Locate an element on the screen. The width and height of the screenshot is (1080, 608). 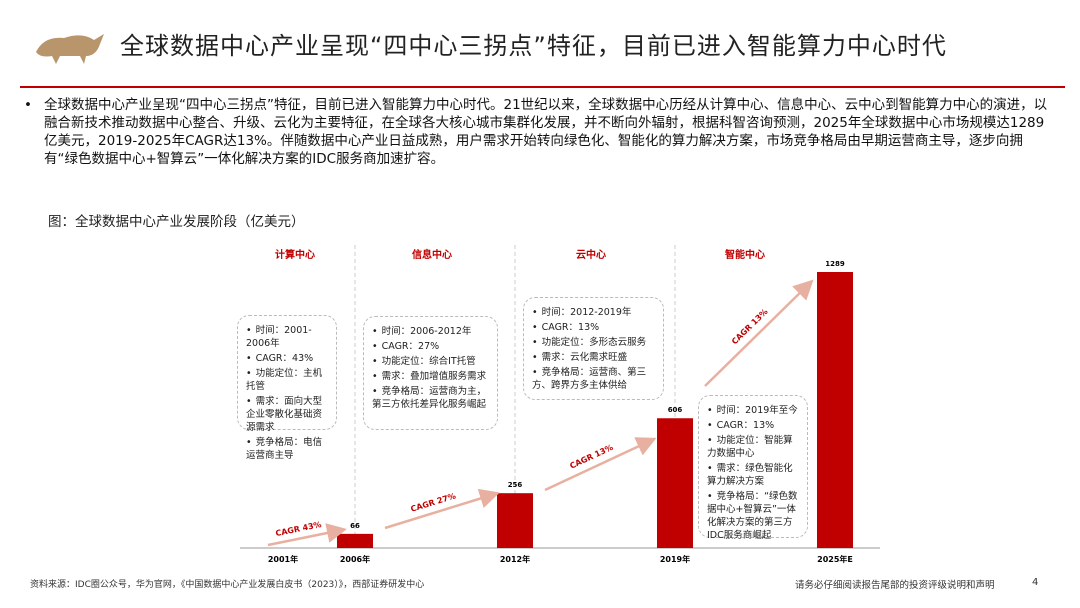
page-number: 4 is located at coordinates (1035, 582).